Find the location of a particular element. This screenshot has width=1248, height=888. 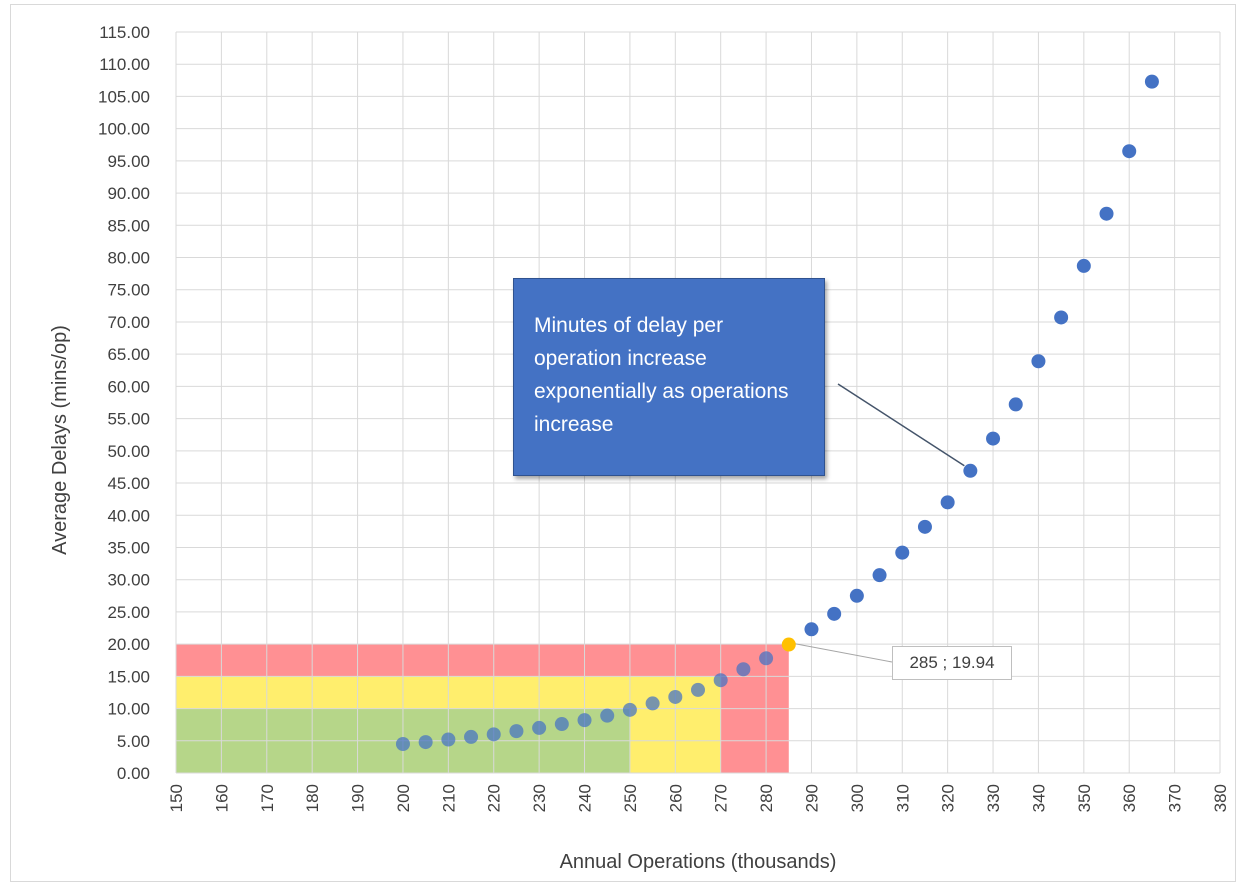

x-tick-label: 190 is located at coordinates (358, 798).